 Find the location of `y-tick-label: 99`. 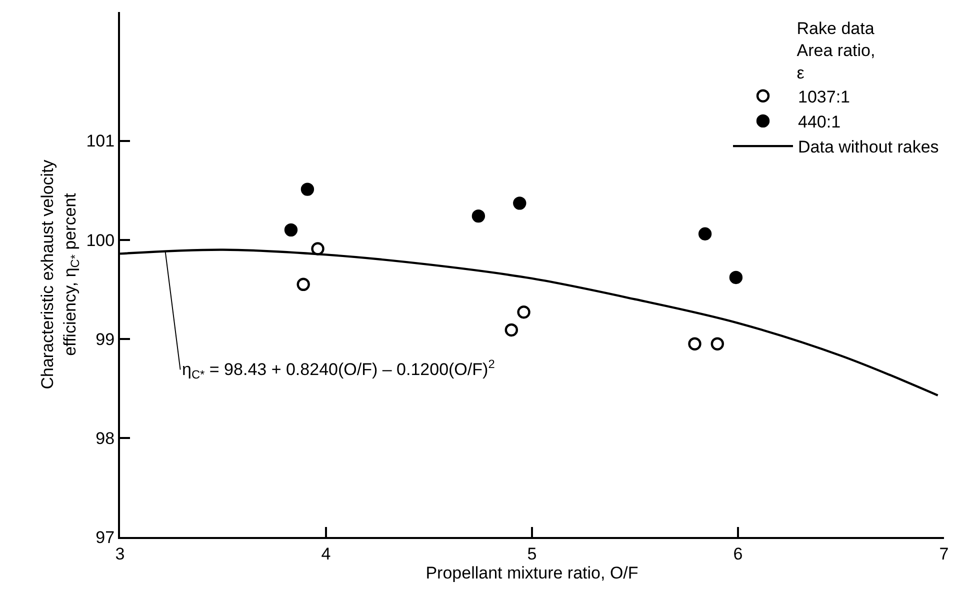

y-tick-label: 99 is located at coordinates (105, 339).